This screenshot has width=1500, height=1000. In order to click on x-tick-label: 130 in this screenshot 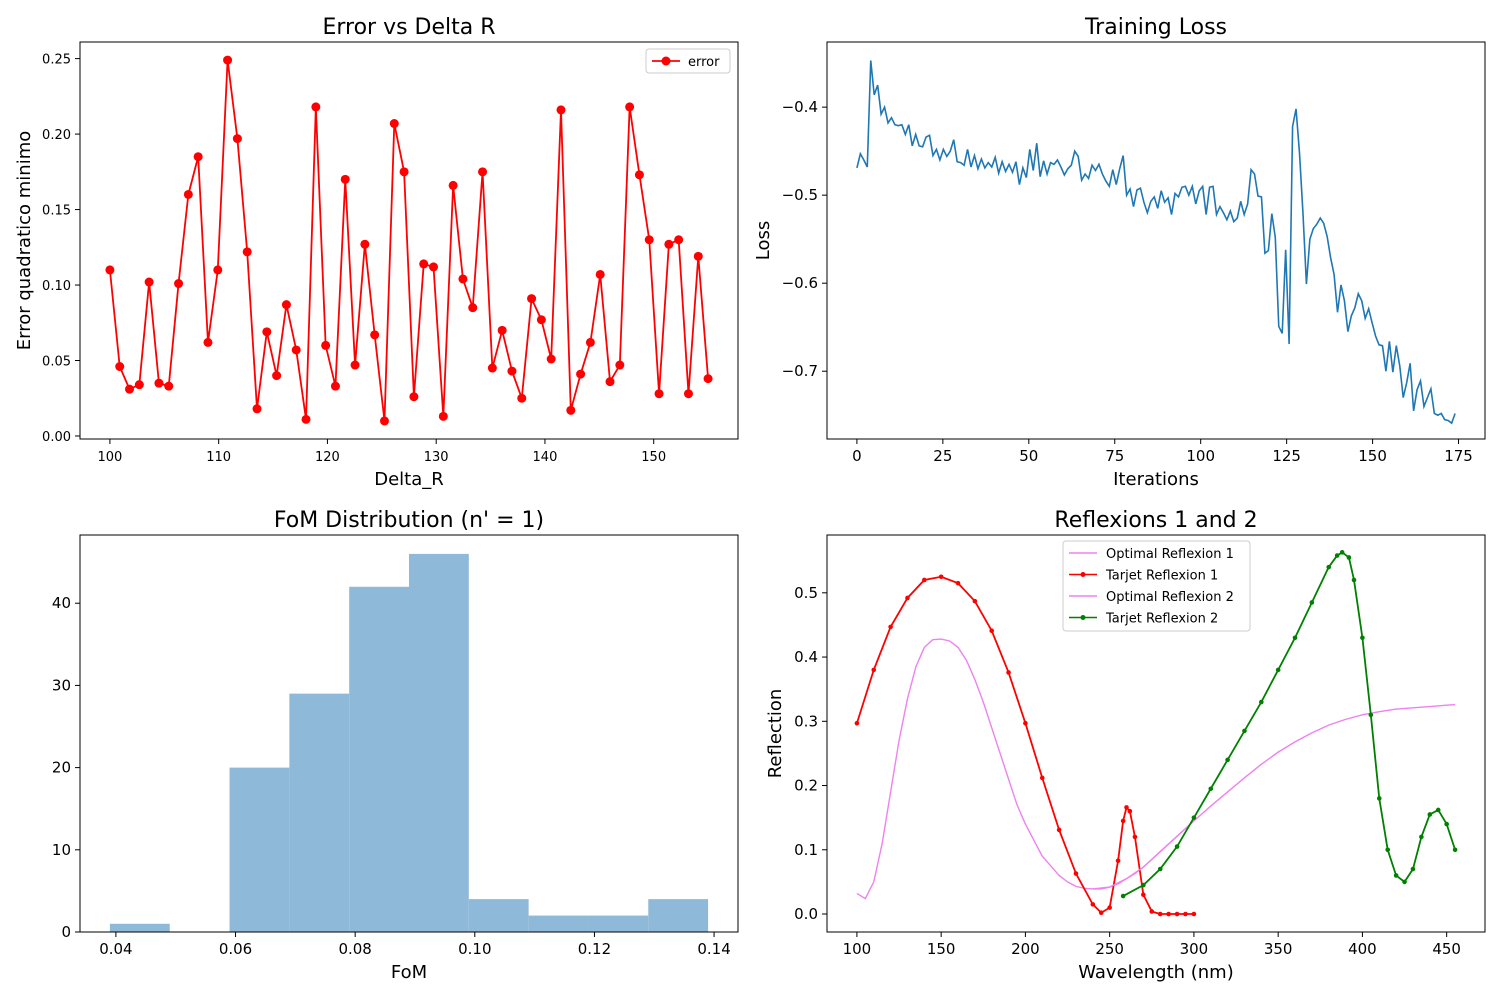, I will do `click(436, 457)`.